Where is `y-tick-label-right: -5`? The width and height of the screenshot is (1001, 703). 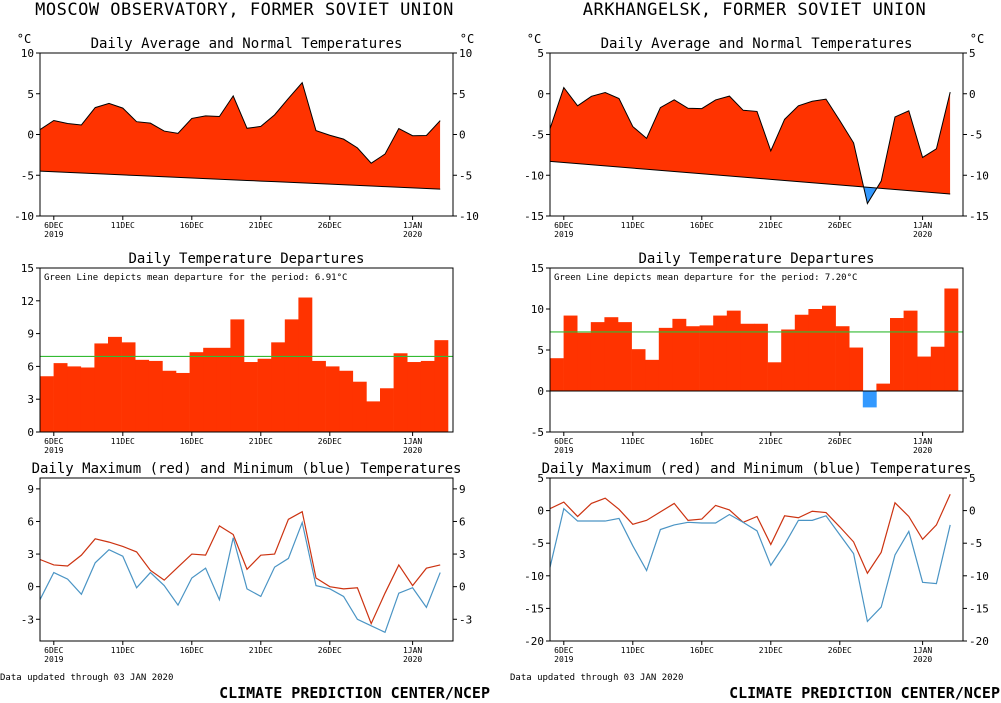 y-tick-label-right: -5 is located at coordinates (465, 175).